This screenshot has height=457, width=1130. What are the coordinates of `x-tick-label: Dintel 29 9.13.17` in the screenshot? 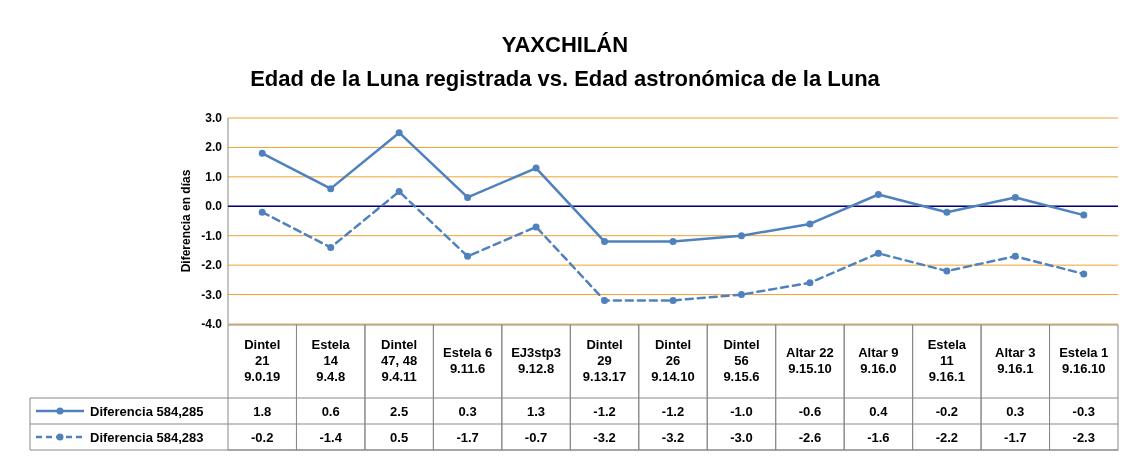 It's located at (604, 360).